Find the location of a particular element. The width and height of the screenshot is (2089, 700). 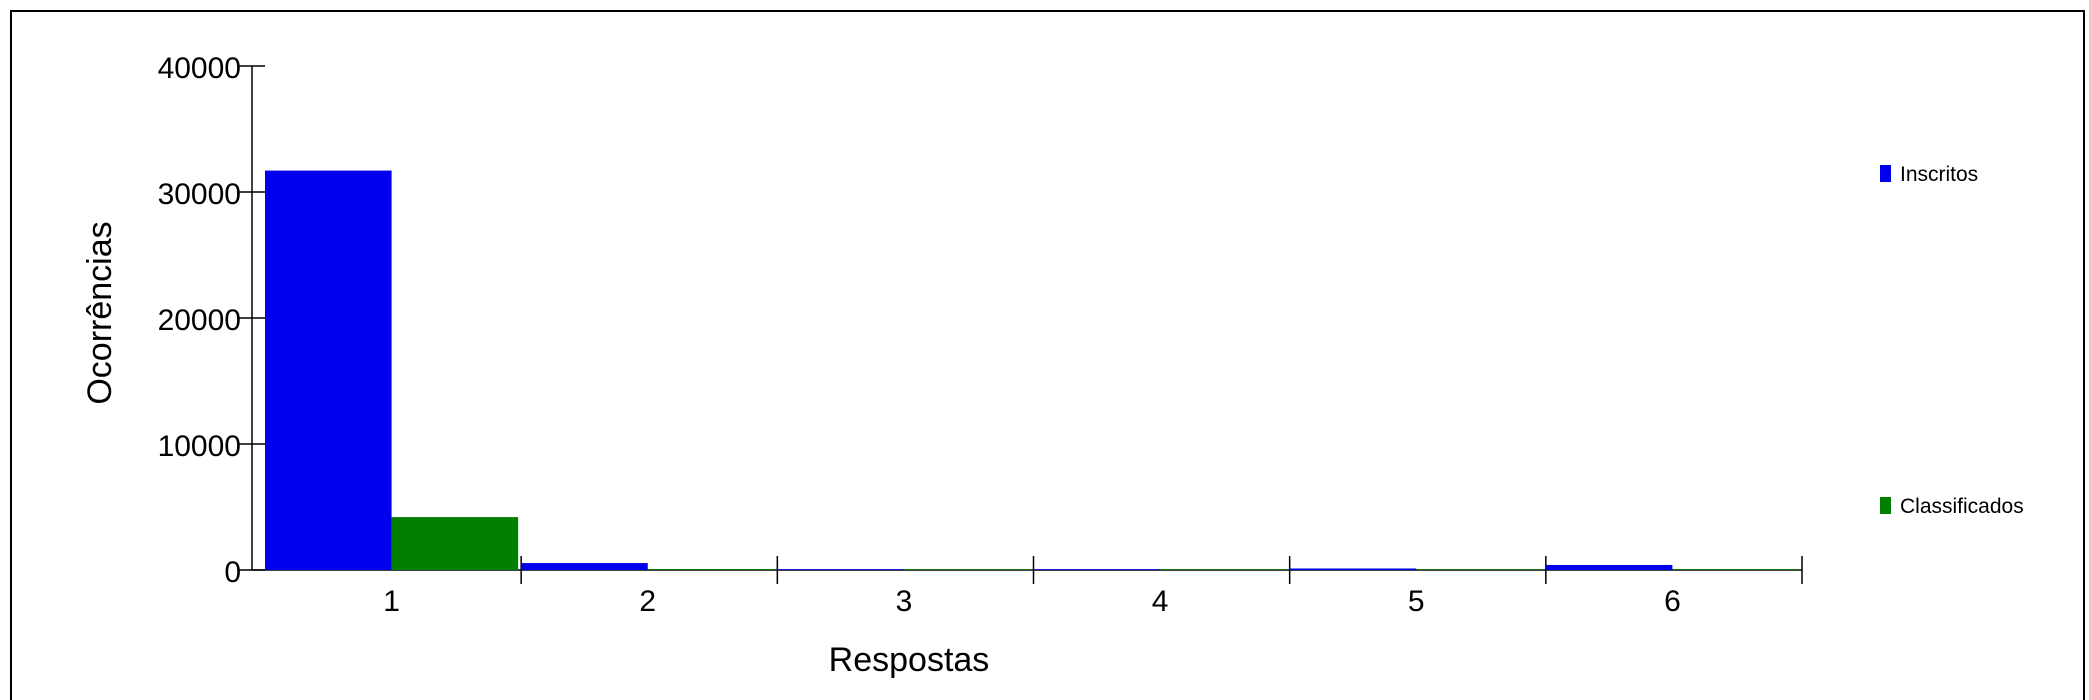

x-tick-label: 3 is located at coordinates (904, 601).